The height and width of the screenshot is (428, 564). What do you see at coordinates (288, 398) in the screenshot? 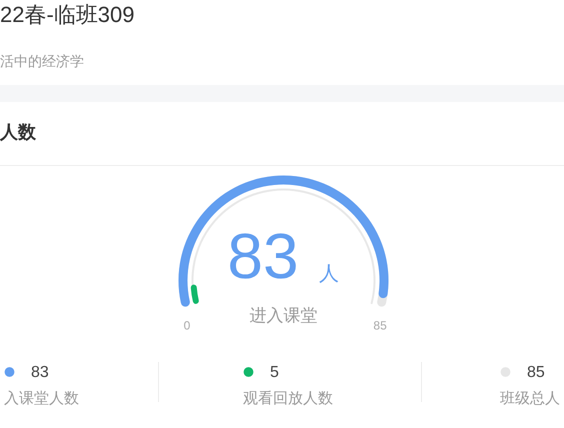
I see `category-label: 观看回放人数` at bounding box center [288, 398].